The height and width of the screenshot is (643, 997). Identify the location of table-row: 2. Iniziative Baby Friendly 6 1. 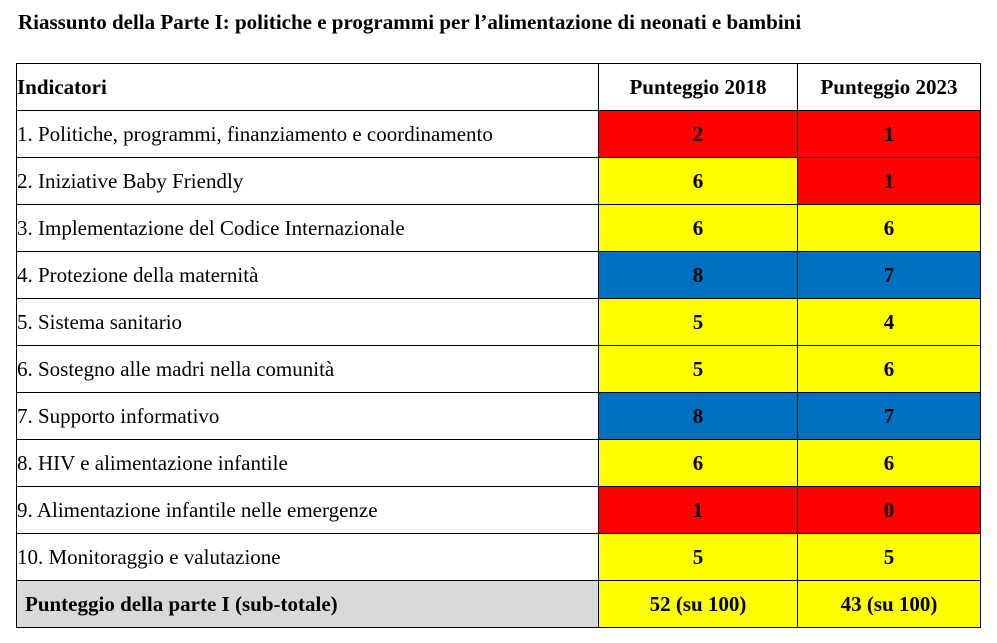
(498, 181).